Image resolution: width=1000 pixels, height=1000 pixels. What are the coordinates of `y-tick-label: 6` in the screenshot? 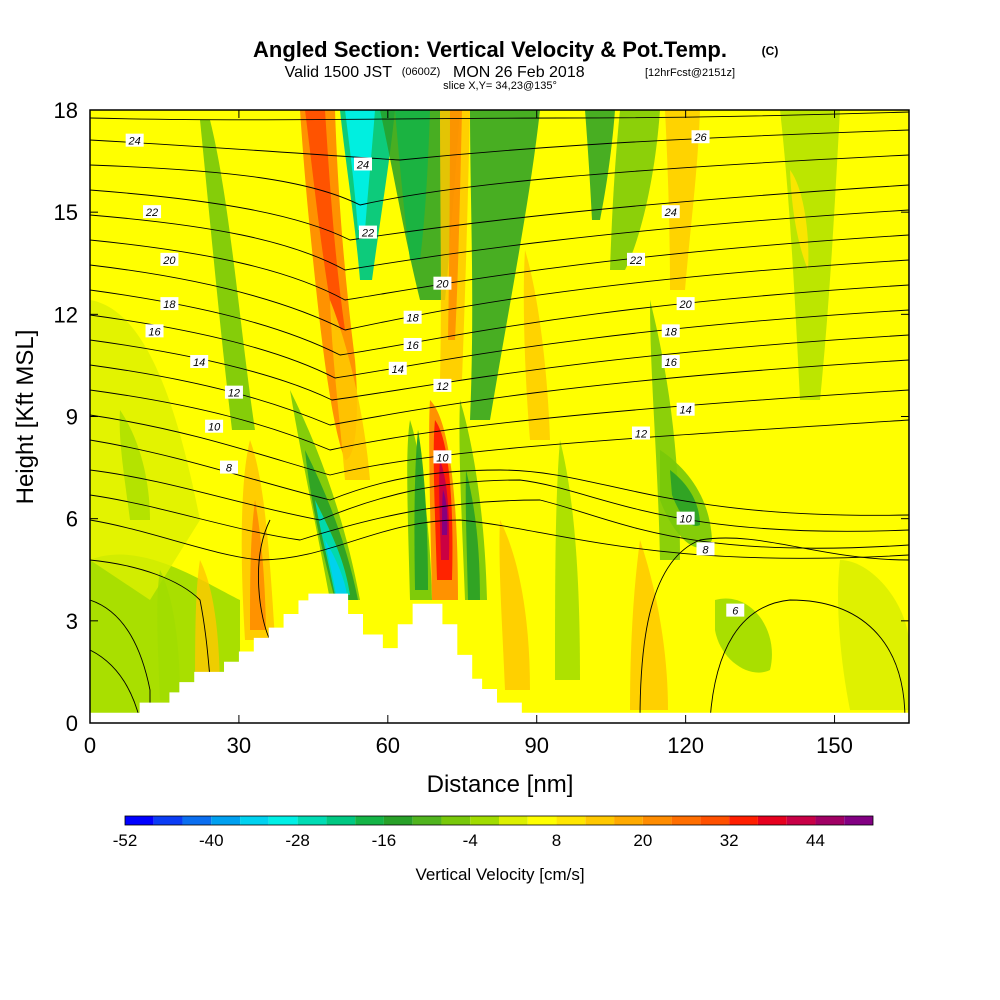 It's located at (72, 519).